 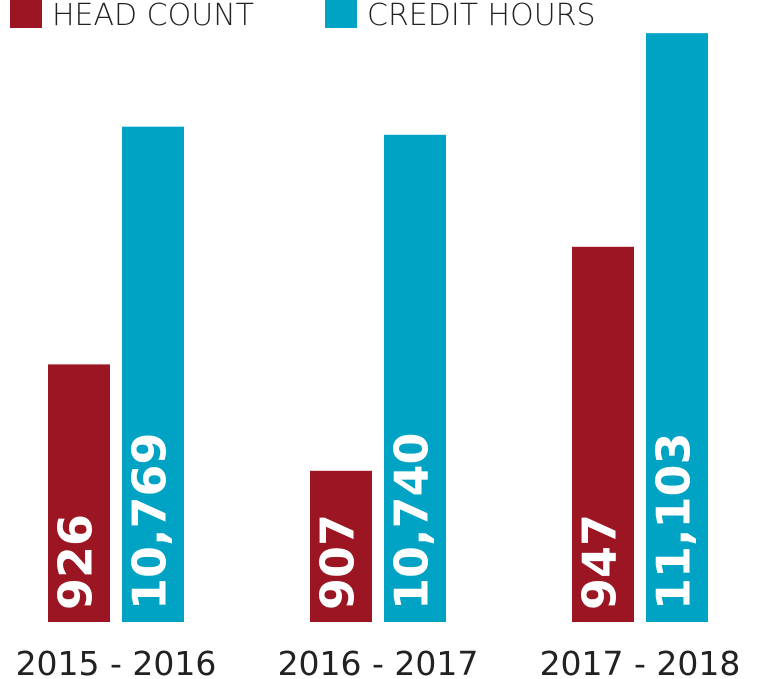 I want to click on x-tick-label: 2017 - 2018, so click(x=640, y=661).